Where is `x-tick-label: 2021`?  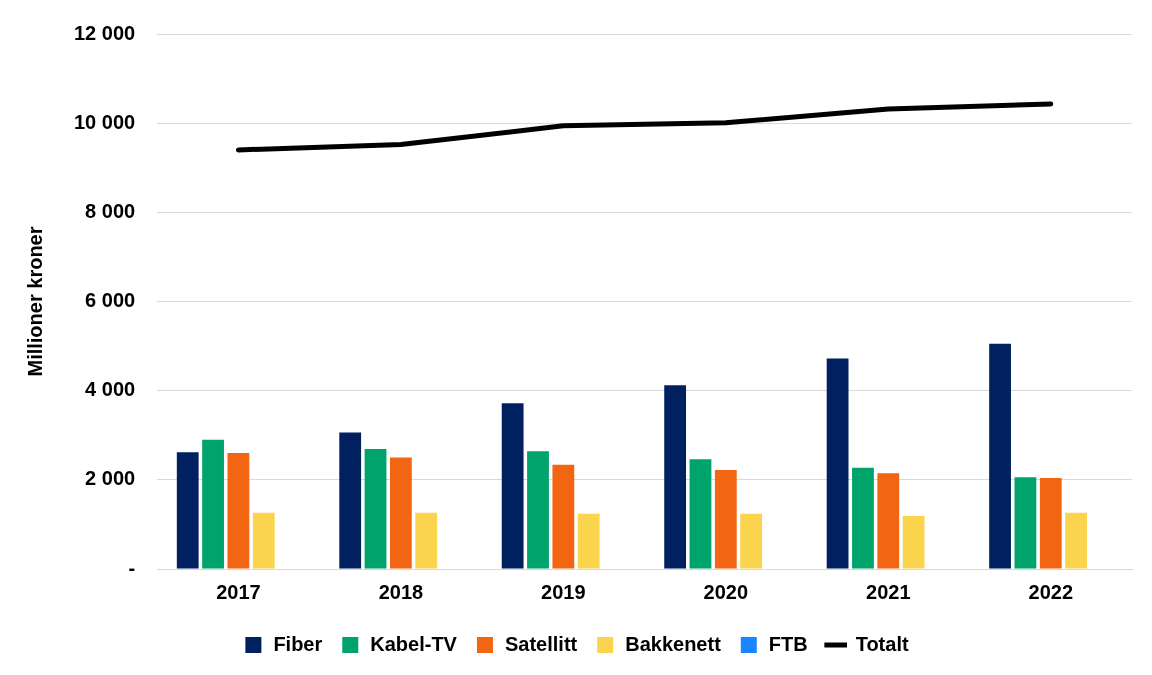 x-tick-label: 2021 is located at coordinates (888, 591).